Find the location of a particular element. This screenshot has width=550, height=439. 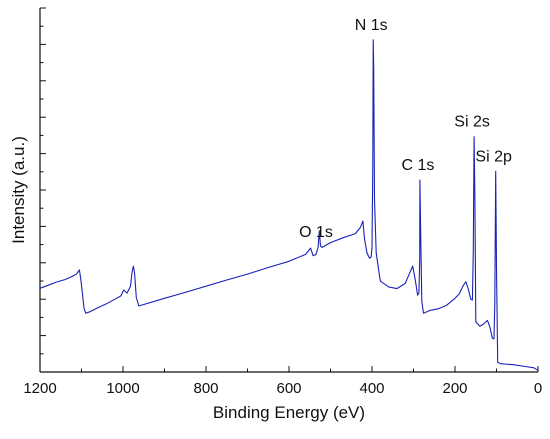

peak-label: Si 2p is located at coordinates (493, 156).